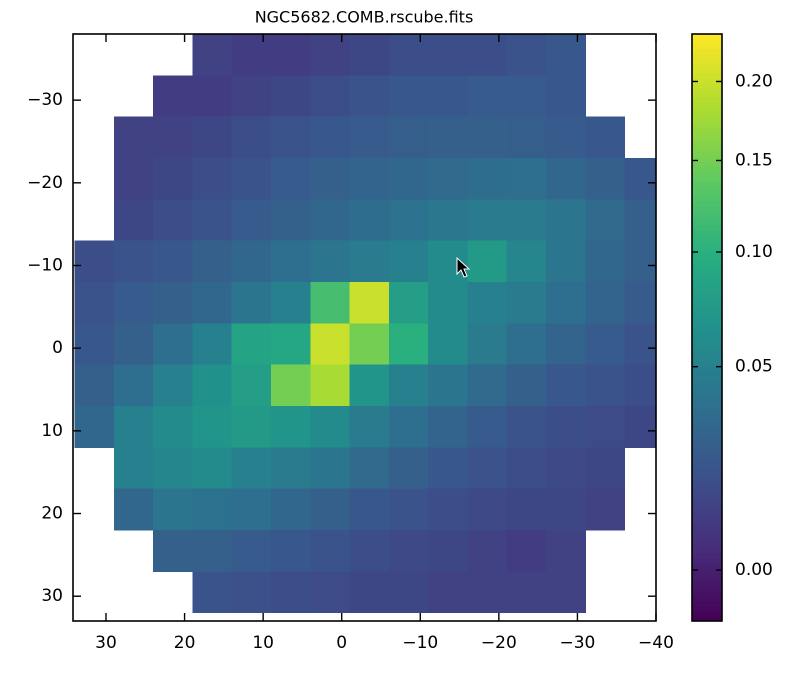 This screenshot has height=677, width=800. I want to click on colorbar-tick-label: 0.00, so click(754, 570).